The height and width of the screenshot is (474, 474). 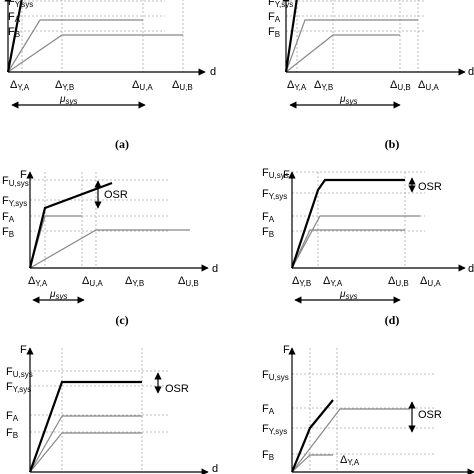 I want to click on label-main: μ, so click(x=342, y=294).